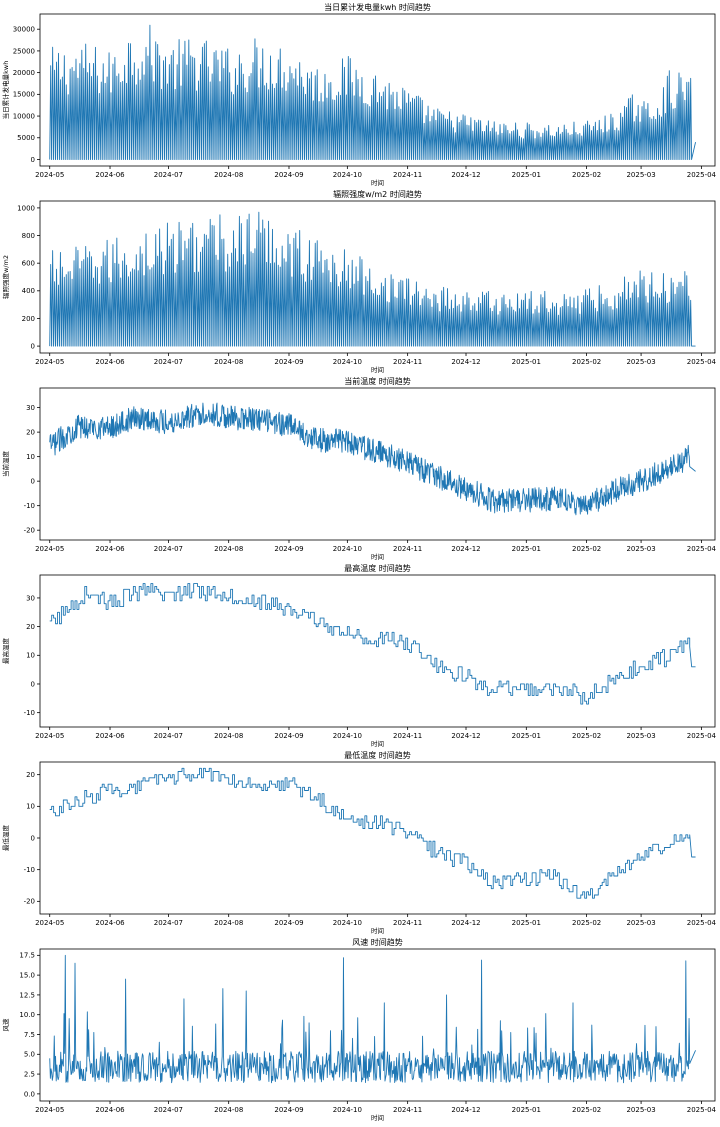  What do you see at coordinates (27, 976) in the screenshot?
I see `y-tick-label: 15.0` at bounding box center [27, 976].